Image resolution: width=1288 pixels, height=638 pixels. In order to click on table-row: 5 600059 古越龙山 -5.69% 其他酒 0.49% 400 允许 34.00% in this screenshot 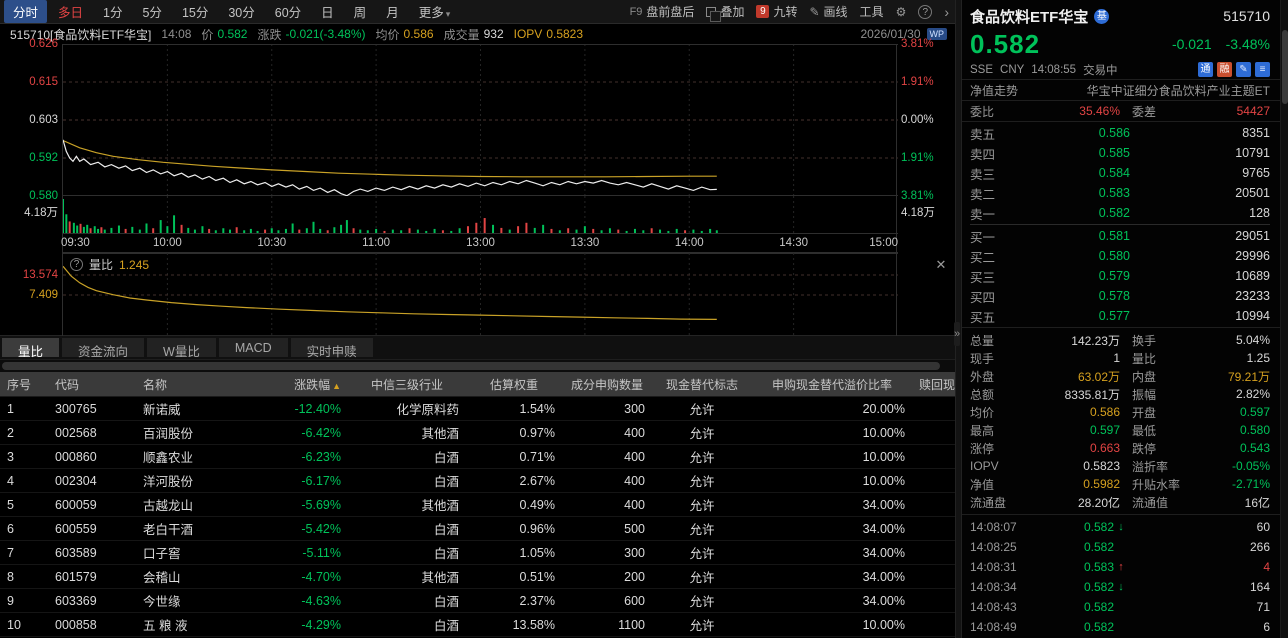, I will do `click(477, 505)`.